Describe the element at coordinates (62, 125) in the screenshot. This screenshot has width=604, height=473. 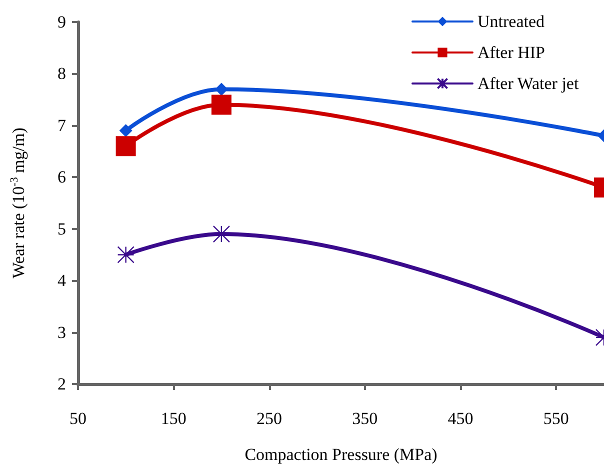
I see `y-tick-label: 7` at that location.